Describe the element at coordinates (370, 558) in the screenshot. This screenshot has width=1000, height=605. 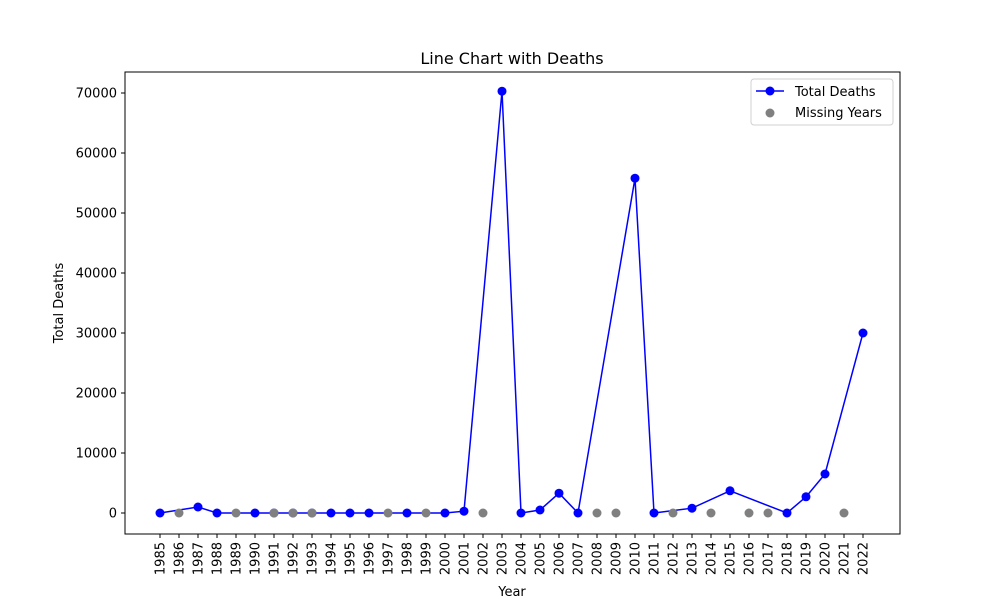
I see `x-tick-label: 1996` at that location.